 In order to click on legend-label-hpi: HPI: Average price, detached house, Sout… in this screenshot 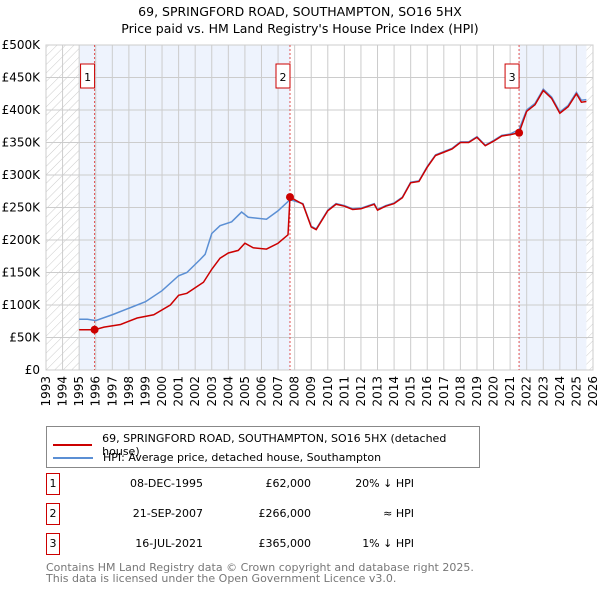, I will do `click(242, 457)`.